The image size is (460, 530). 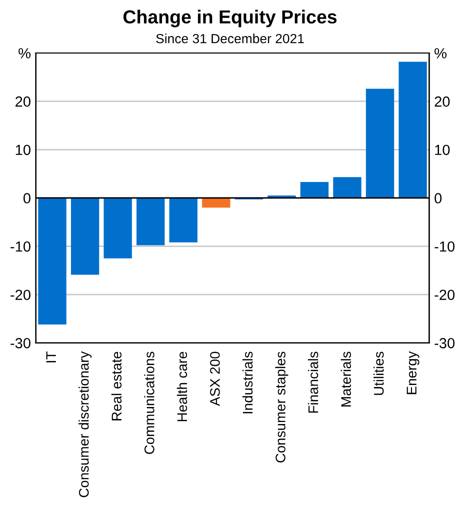 What do you see at coordinates (440, 53) in the screenshot?
I see `y2-tick-label: %` at bounding box center [440, 53].